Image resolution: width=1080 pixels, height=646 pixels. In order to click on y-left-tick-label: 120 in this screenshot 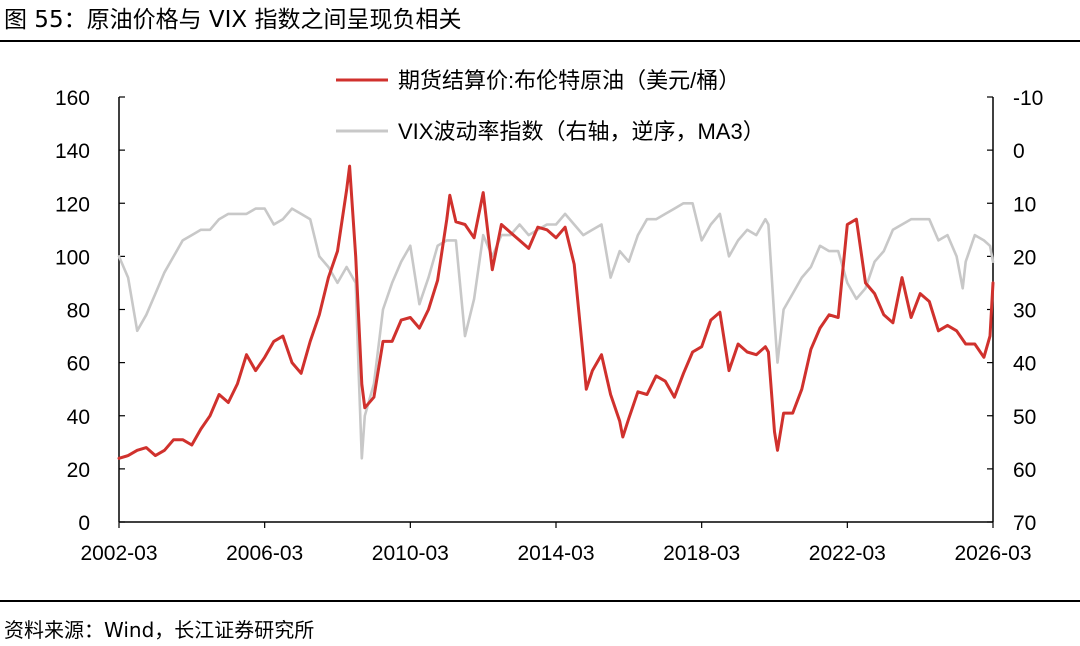, I will do `click(72, 204)`.